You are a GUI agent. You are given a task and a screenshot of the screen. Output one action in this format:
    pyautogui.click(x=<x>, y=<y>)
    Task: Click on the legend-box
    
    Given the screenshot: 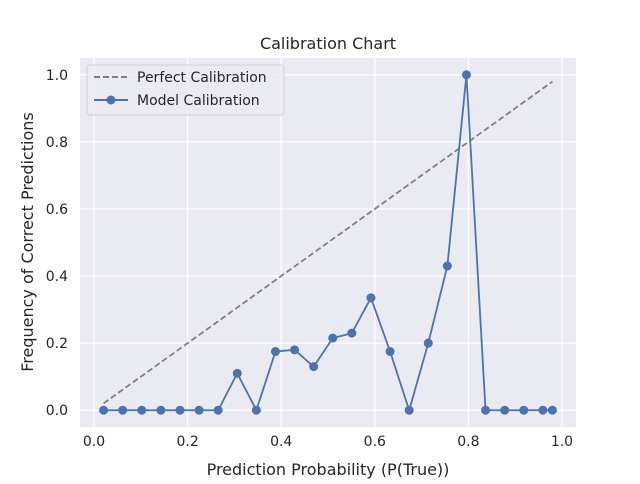 What is the action you would take?
    pyautogui.click(x=185, y=90)
    